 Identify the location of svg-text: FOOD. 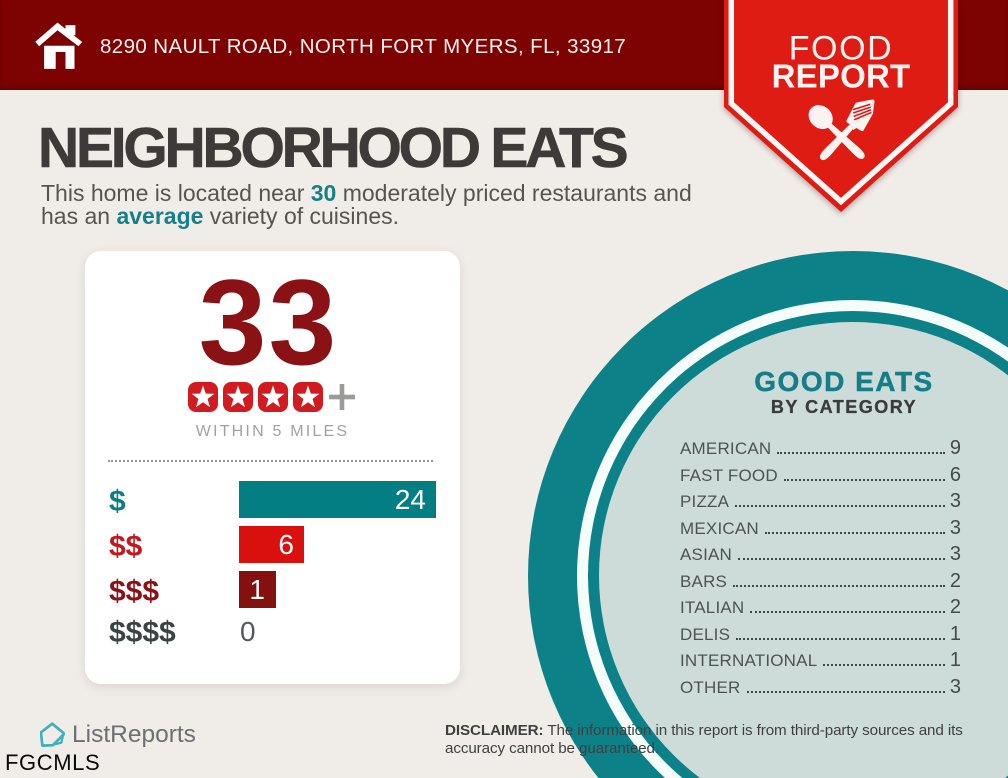
(841, 49).